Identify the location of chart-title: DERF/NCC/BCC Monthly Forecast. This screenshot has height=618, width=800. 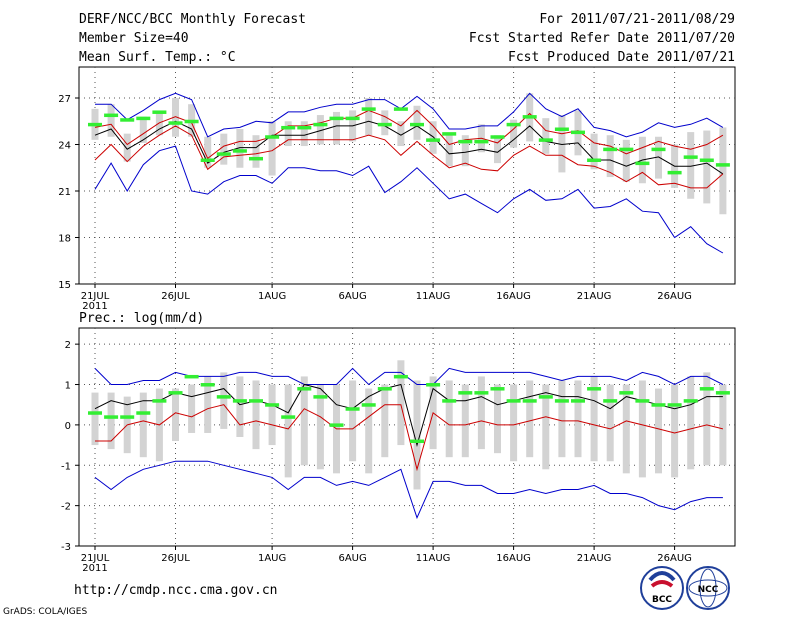
(192, 19).